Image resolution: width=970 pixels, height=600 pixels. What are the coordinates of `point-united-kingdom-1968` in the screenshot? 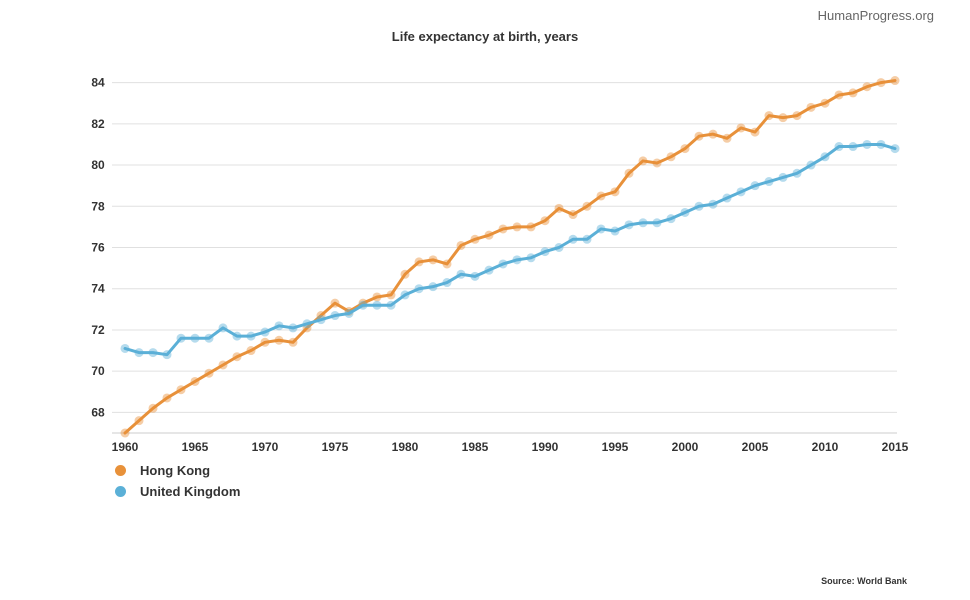 It's located at (237, 336).